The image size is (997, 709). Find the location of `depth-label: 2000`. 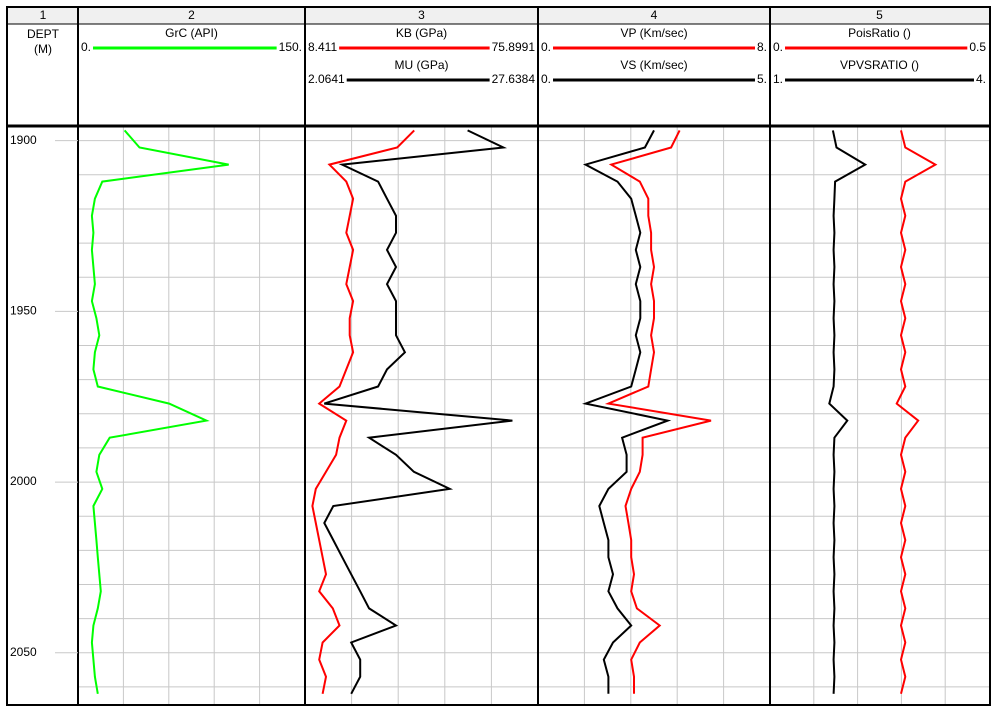

depth-label: 2000 is located at coordinates (23, 481).